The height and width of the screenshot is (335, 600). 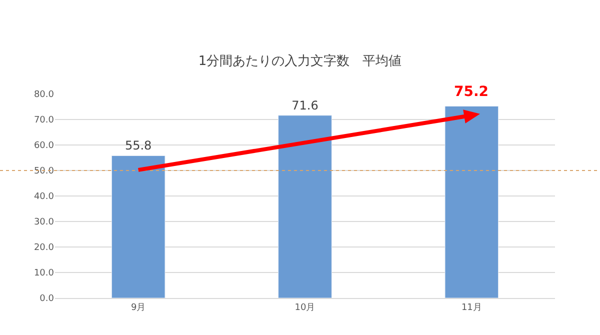 I want to click on x-tick-label: 11月, so click(x=471, y=307).